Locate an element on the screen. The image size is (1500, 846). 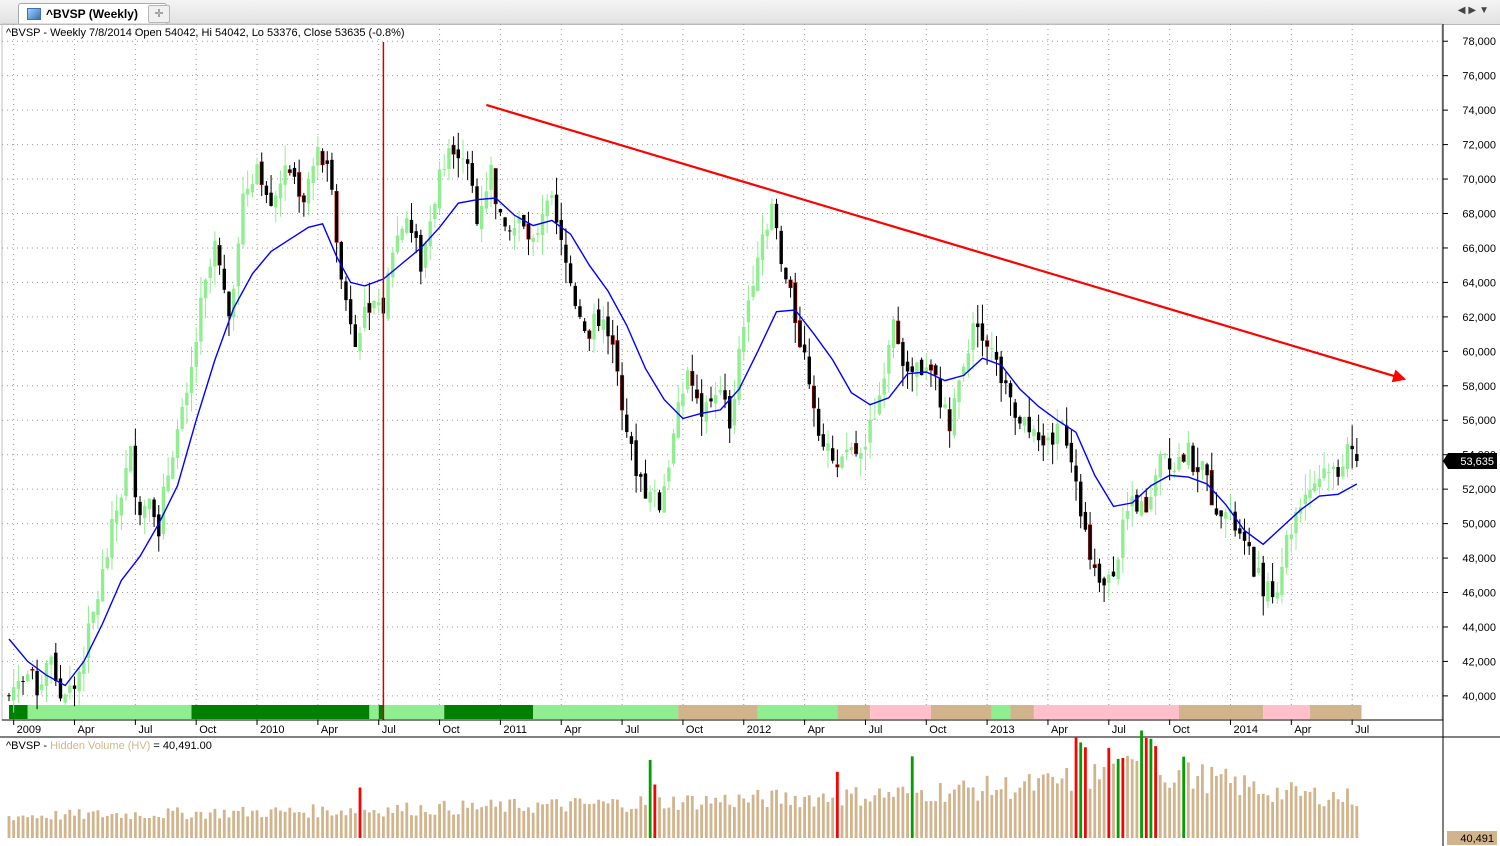
volume-indicator-name: Hidden Volume (HV) is located at coordinates (100, 746).